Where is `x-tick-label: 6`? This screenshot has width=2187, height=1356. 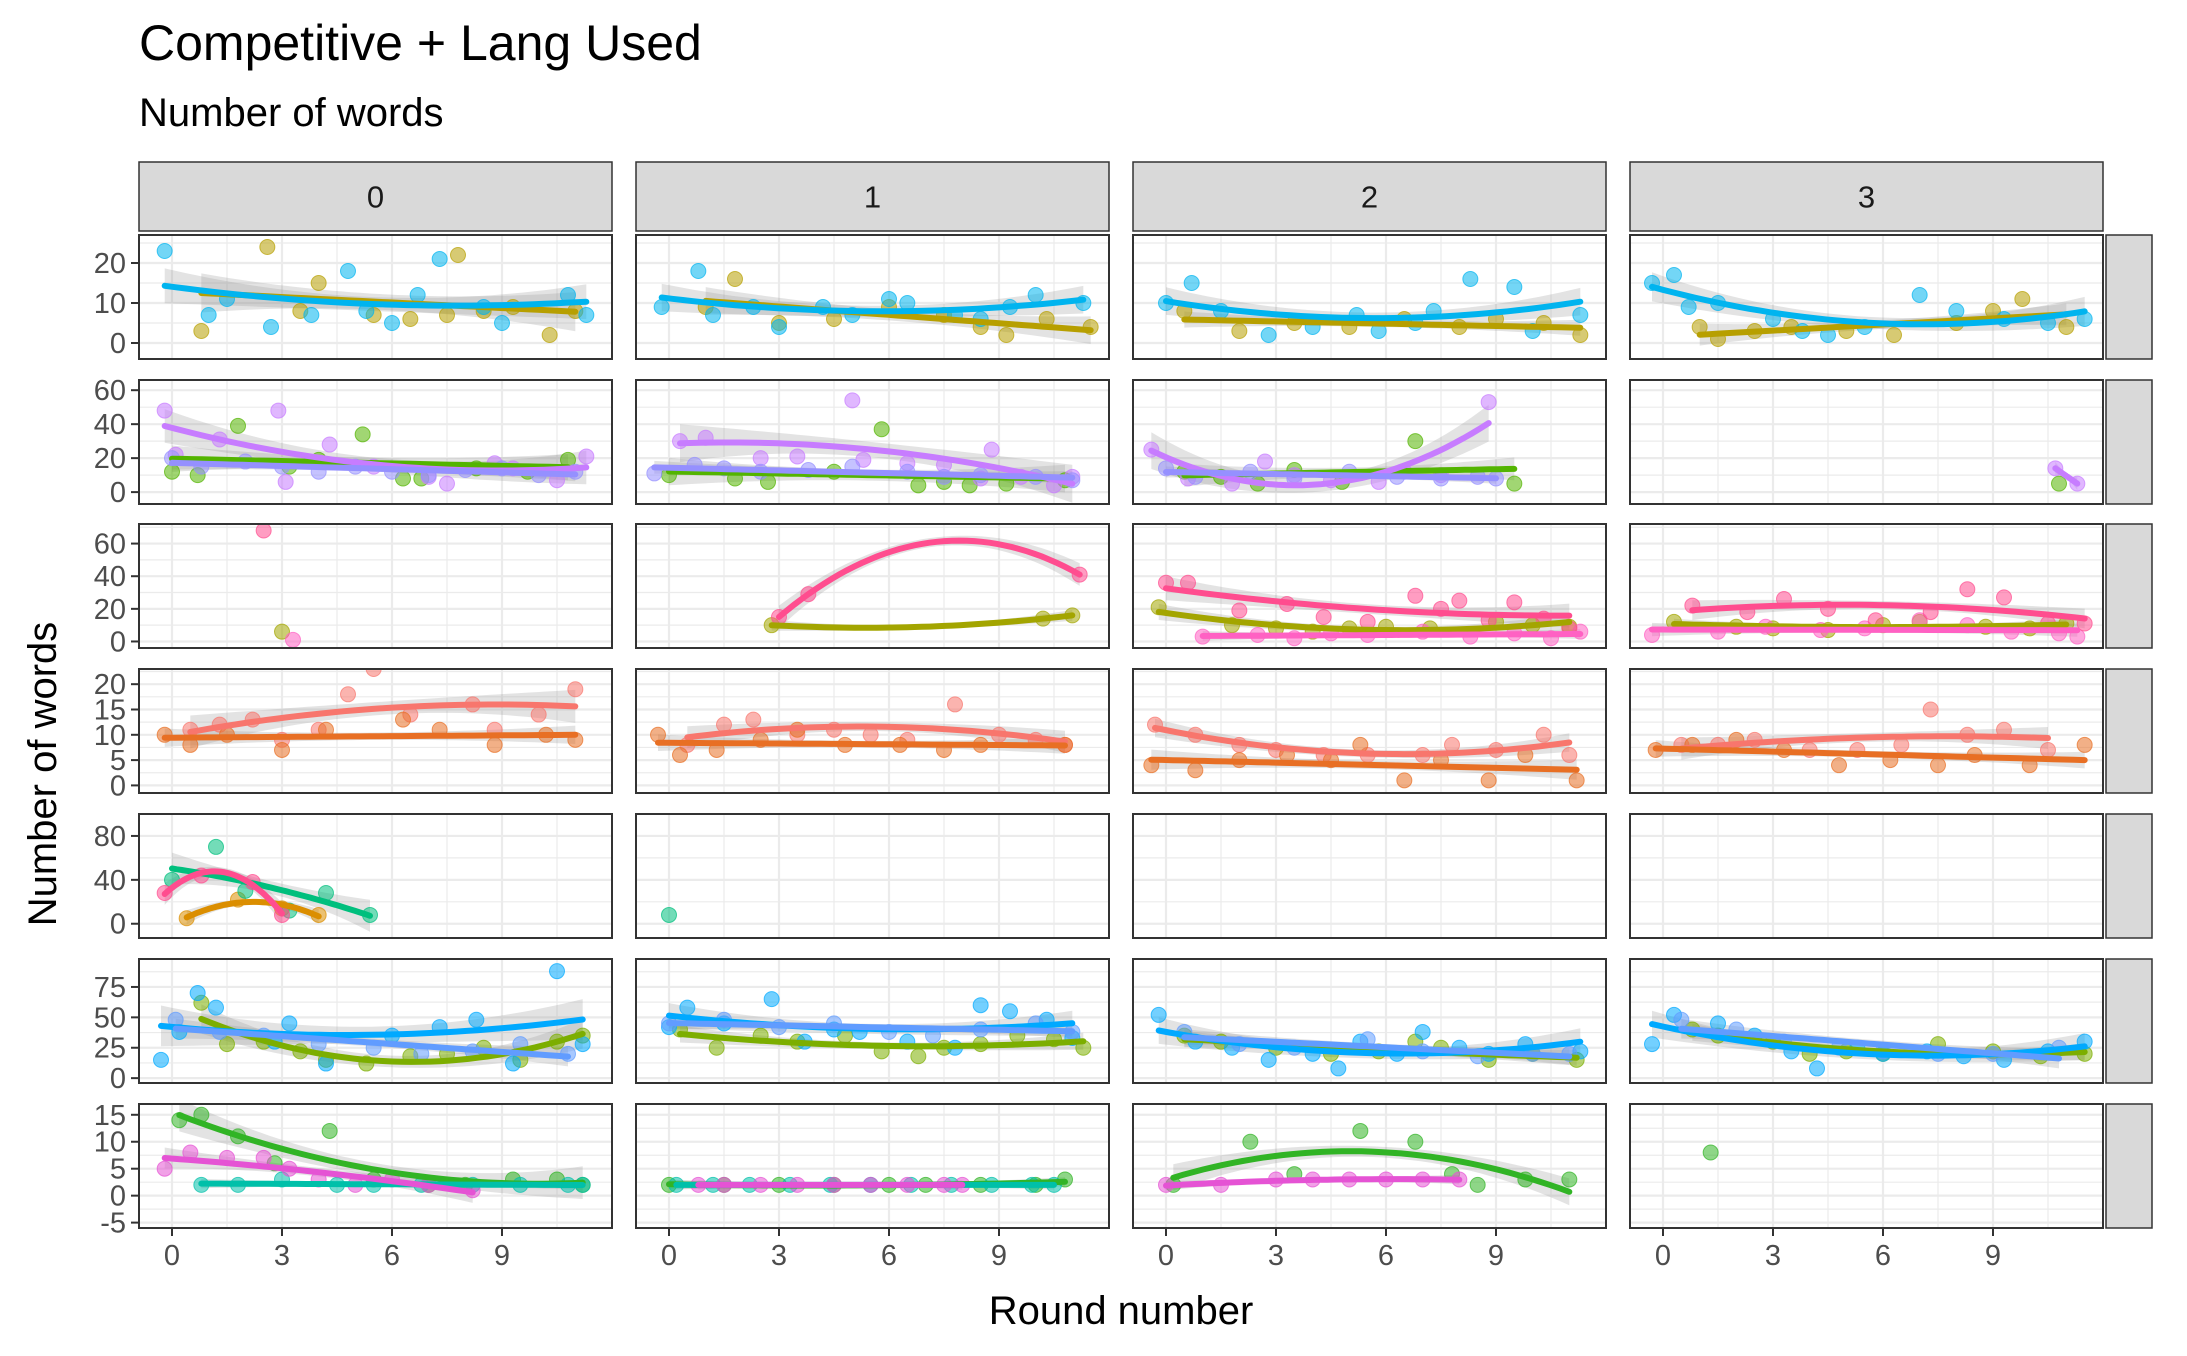
x-tick-label: 6 is located at coordinates (1883, 1256).